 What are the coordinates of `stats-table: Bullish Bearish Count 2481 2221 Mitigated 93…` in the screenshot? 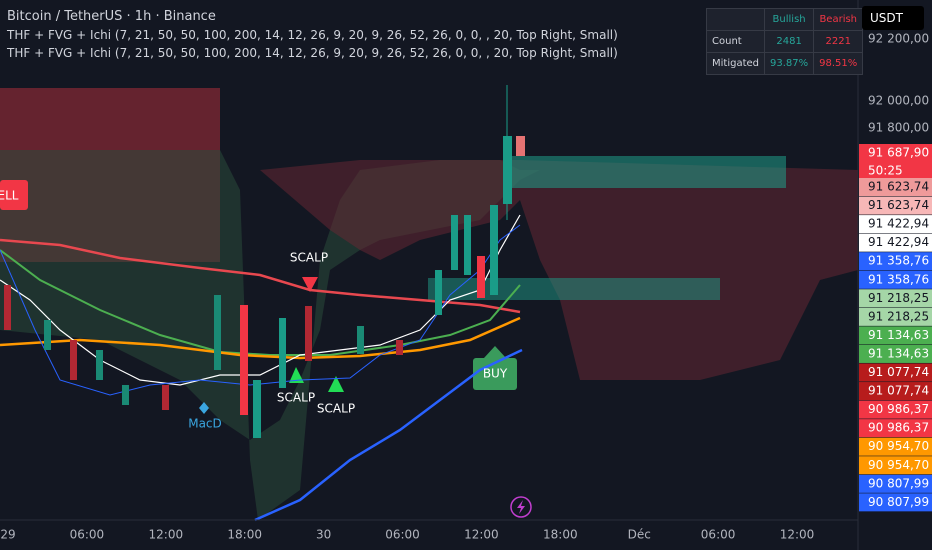 It's located at (784, 41).